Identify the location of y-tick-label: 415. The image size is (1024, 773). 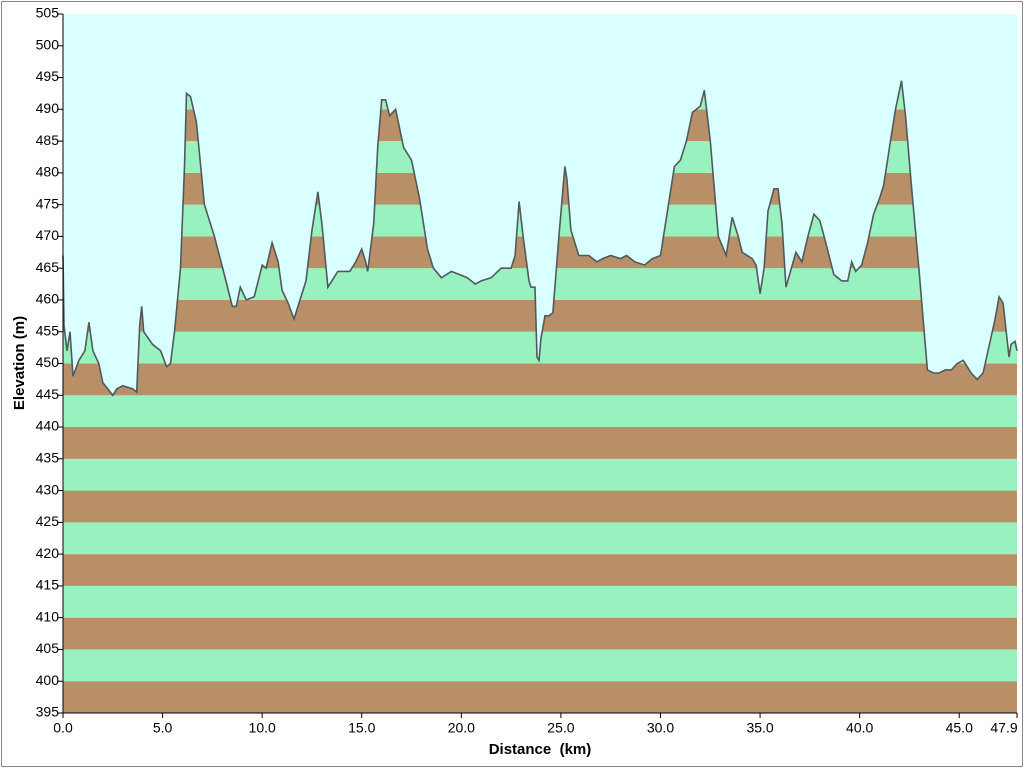
(48, 585).